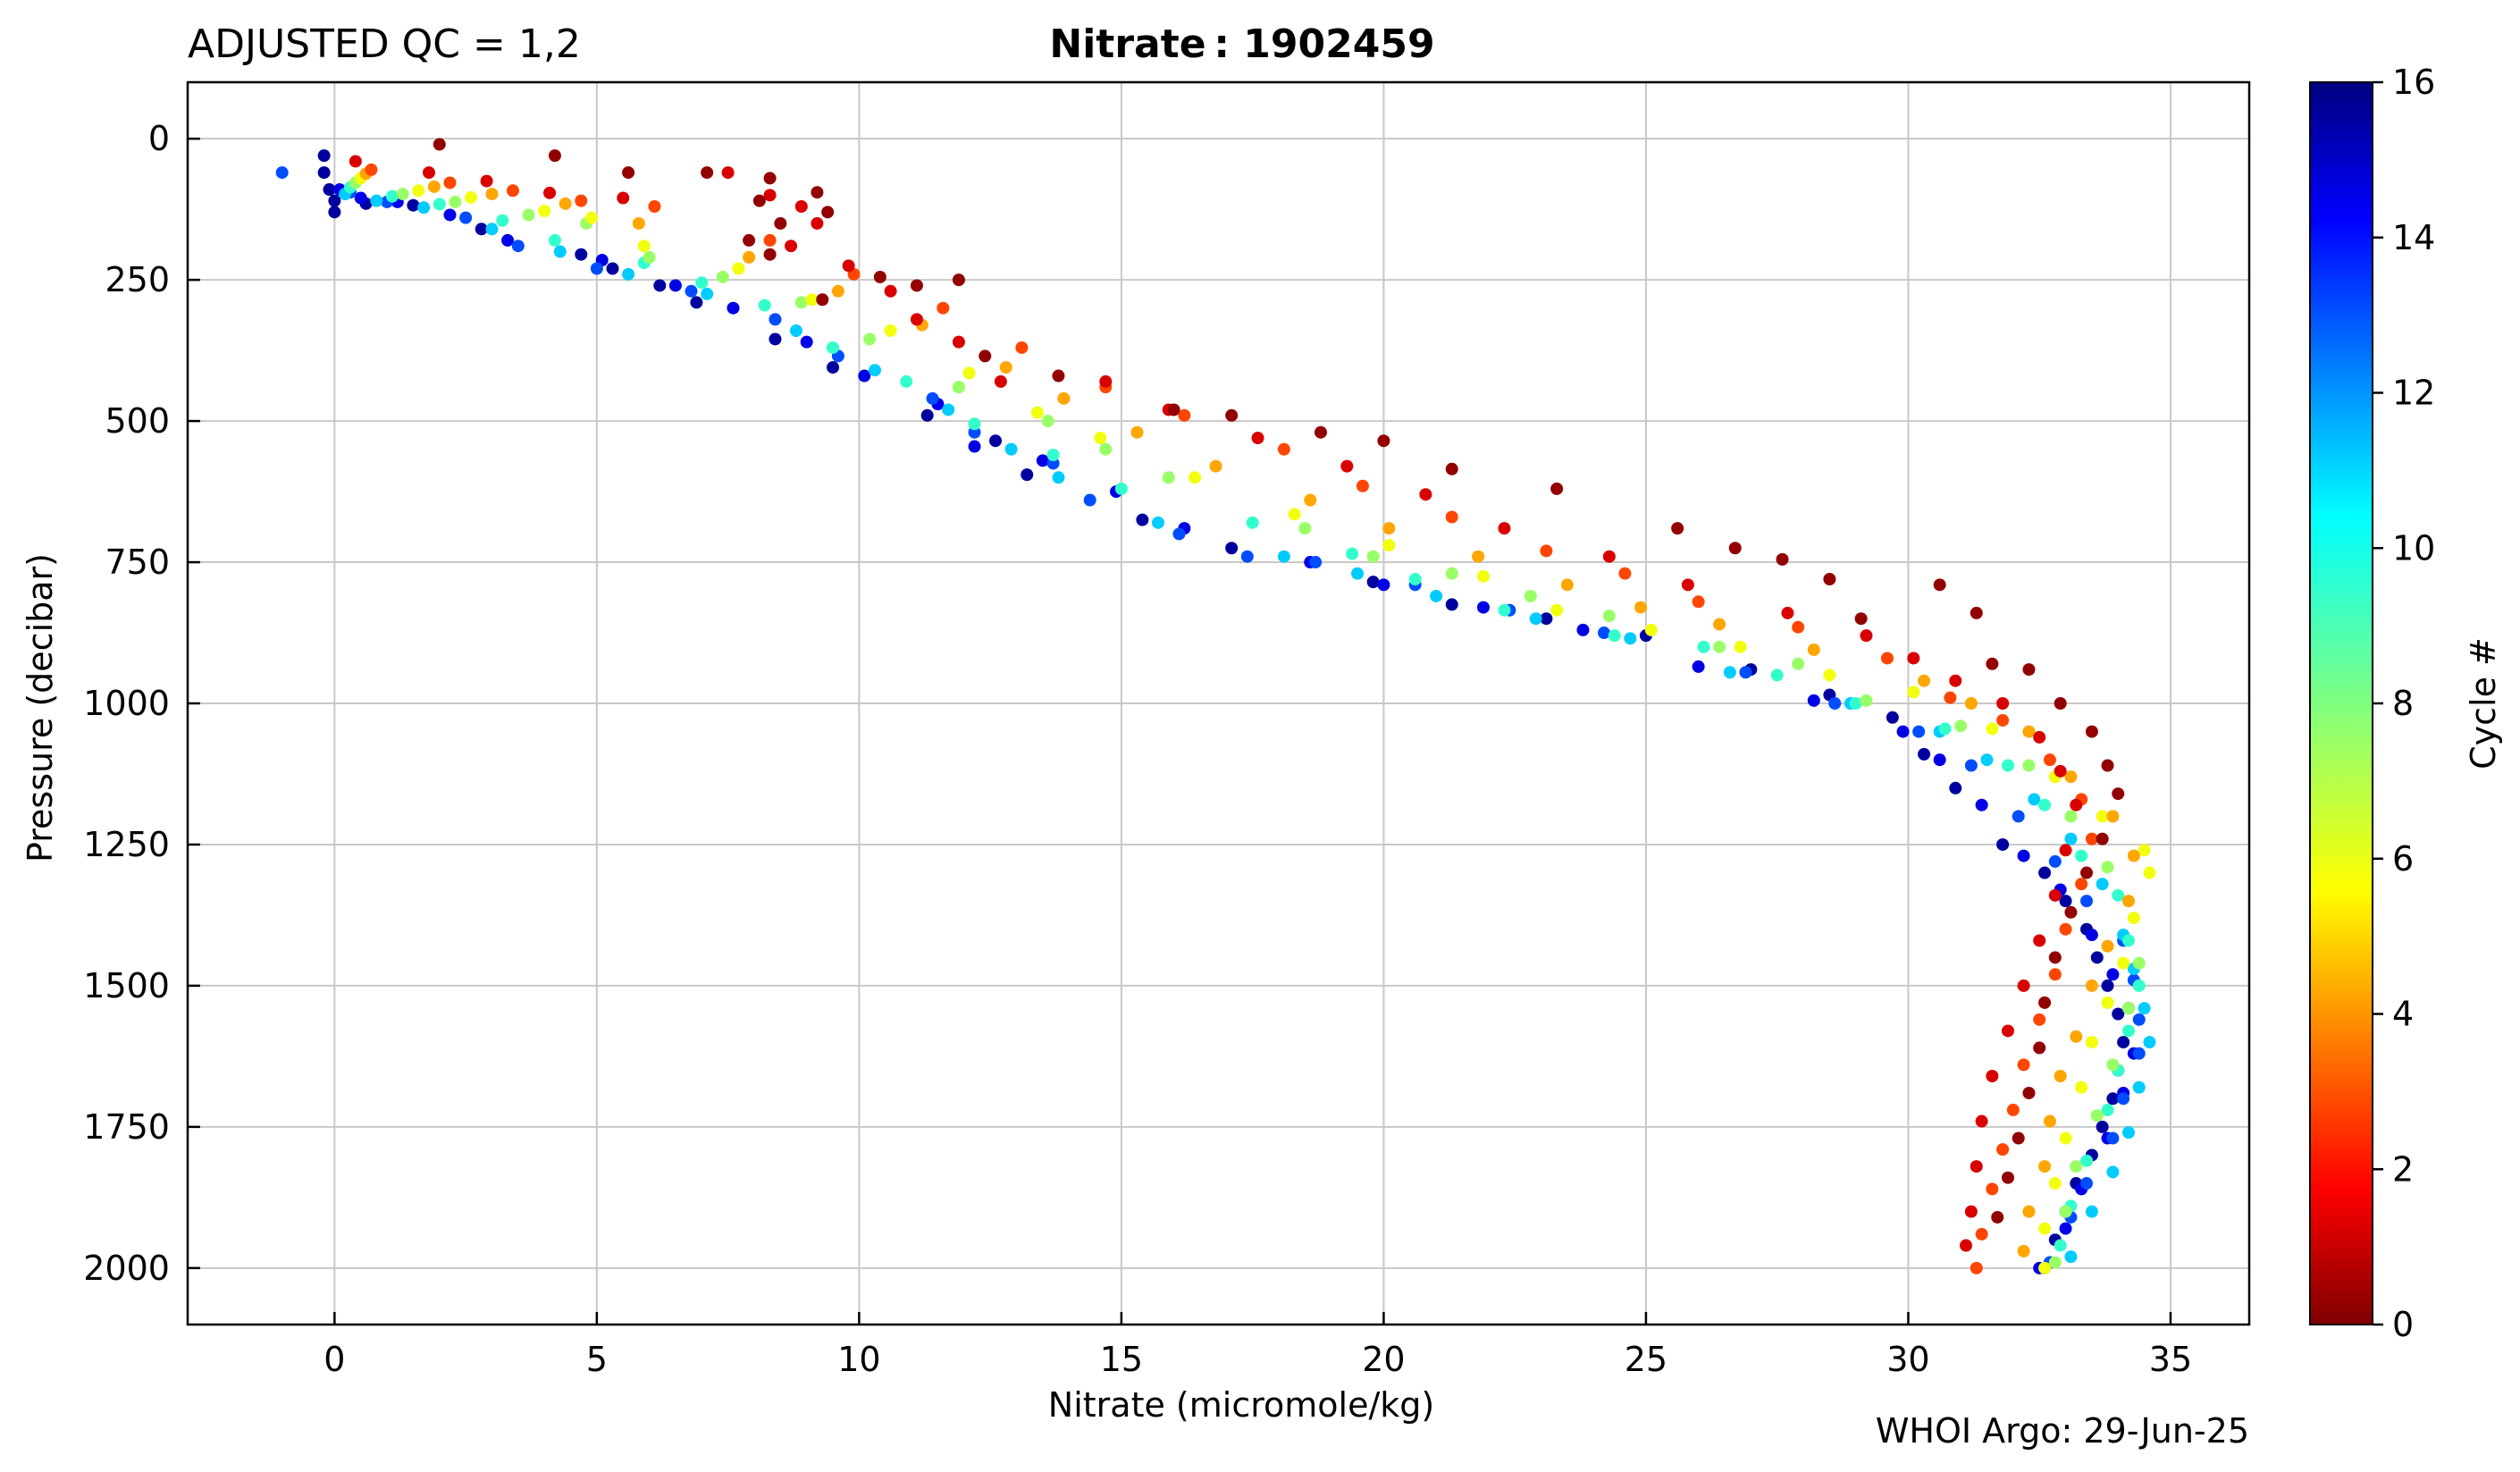 The height and width of the screenshot is (1472, 2520). Describe the element at coordinates (1241, 1405) in the screenshot. I see `x-axis-label: Nitrate (micromole/kg)` at that location.